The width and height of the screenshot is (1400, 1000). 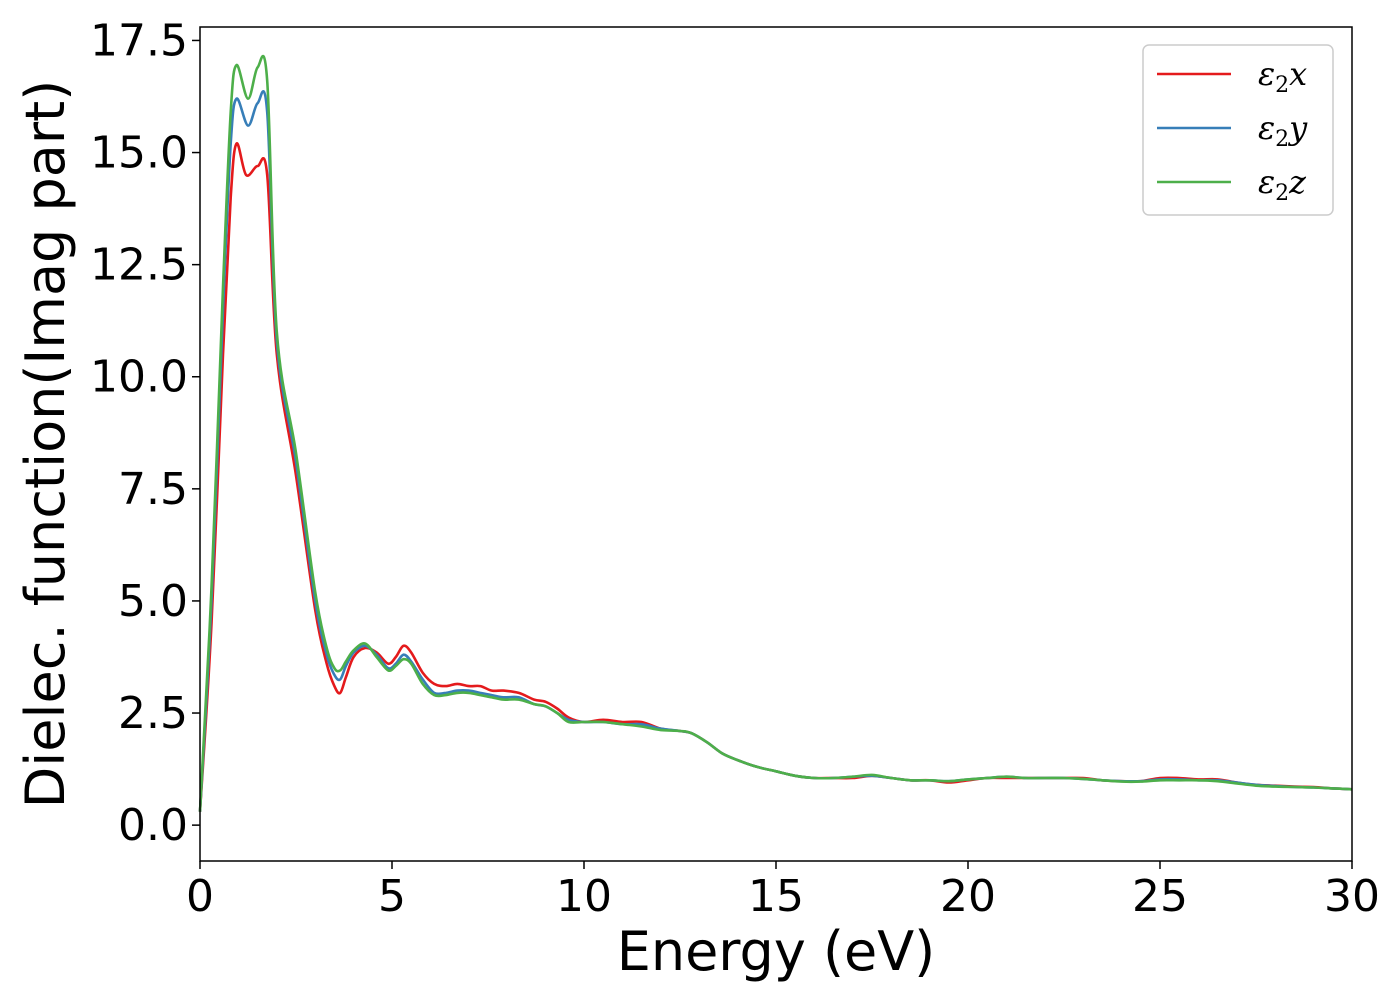 I want to click on y-tick-label: 17.5, so click(x=139, y=40).